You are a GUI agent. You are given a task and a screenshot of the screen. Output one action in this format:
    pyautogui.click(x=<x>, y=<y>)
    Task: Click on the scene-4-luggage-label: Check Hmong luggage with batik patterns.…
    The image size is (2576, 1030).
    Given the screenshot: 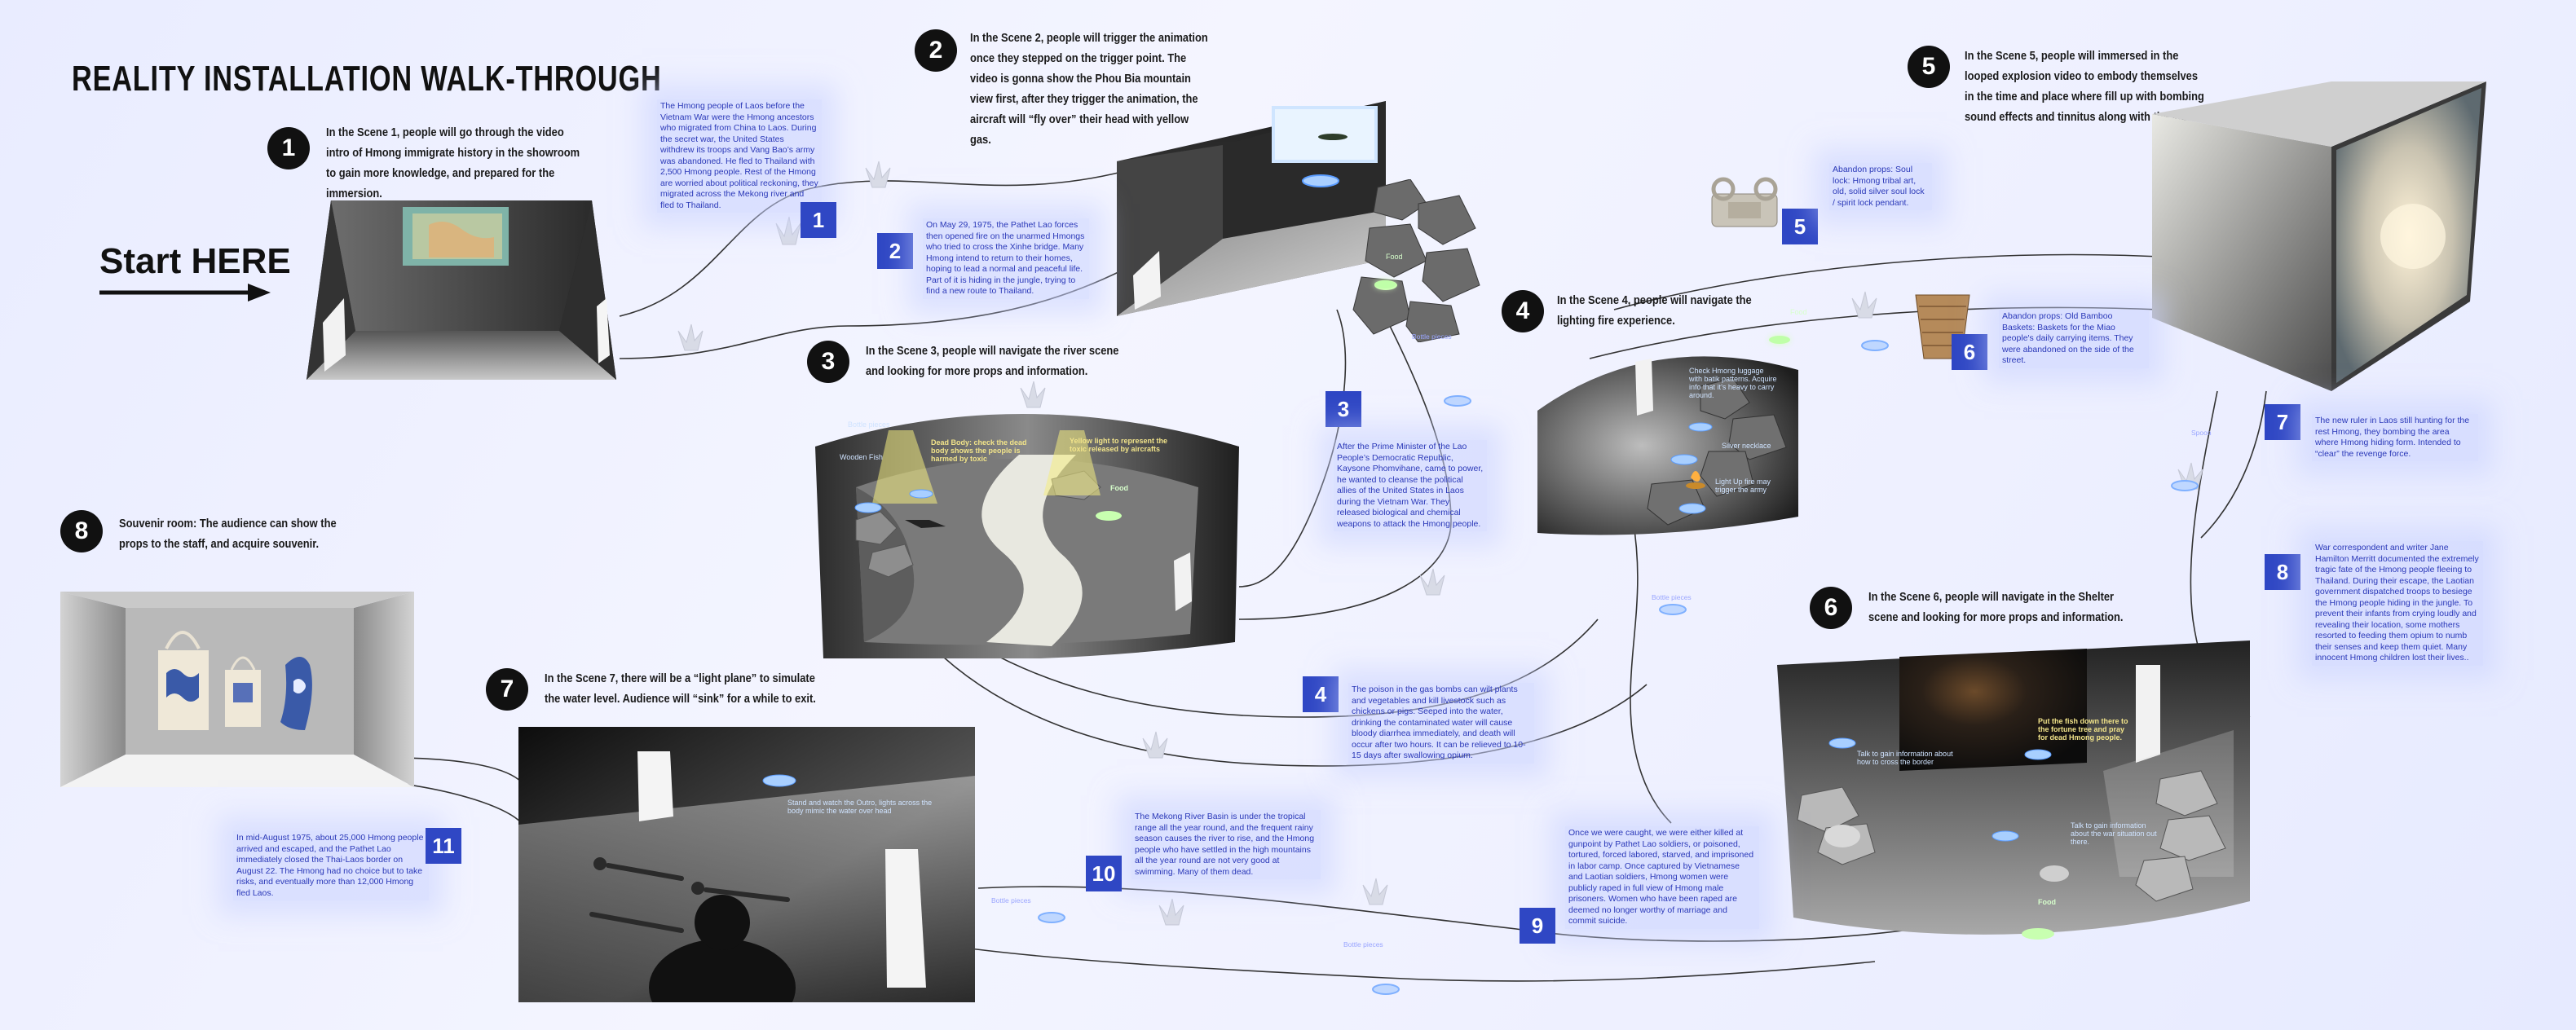 What is the action you would take?
    pyautogui.click(x=1733, y=383)
    